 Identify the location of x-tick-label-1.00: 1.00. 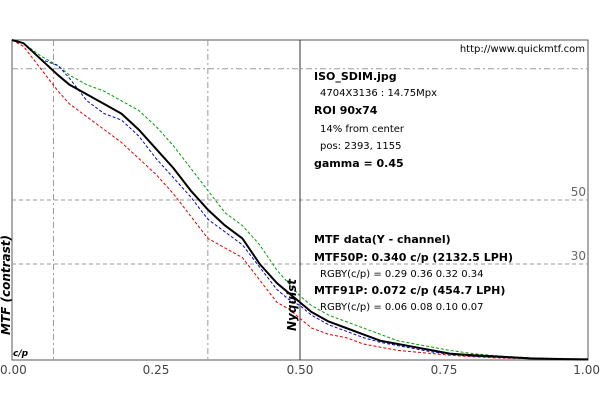
(586, 370).